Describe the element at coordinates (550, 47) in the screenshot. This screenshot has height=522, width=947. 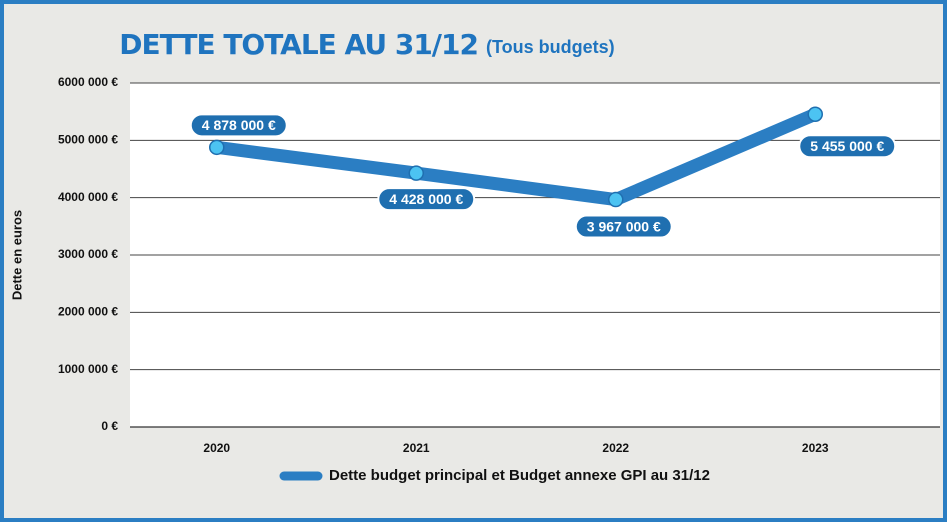
I see `chart-subtitle: (Tous budgets)` at that location.